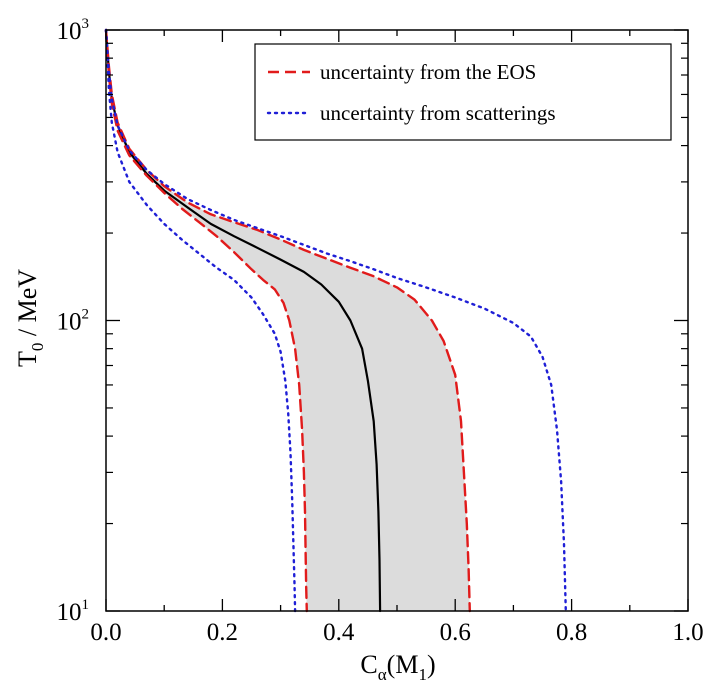  Describe the element at coordinates (27, 306) in the screenshot. I see `y-axis-title-suffix: / MeV` at that location.